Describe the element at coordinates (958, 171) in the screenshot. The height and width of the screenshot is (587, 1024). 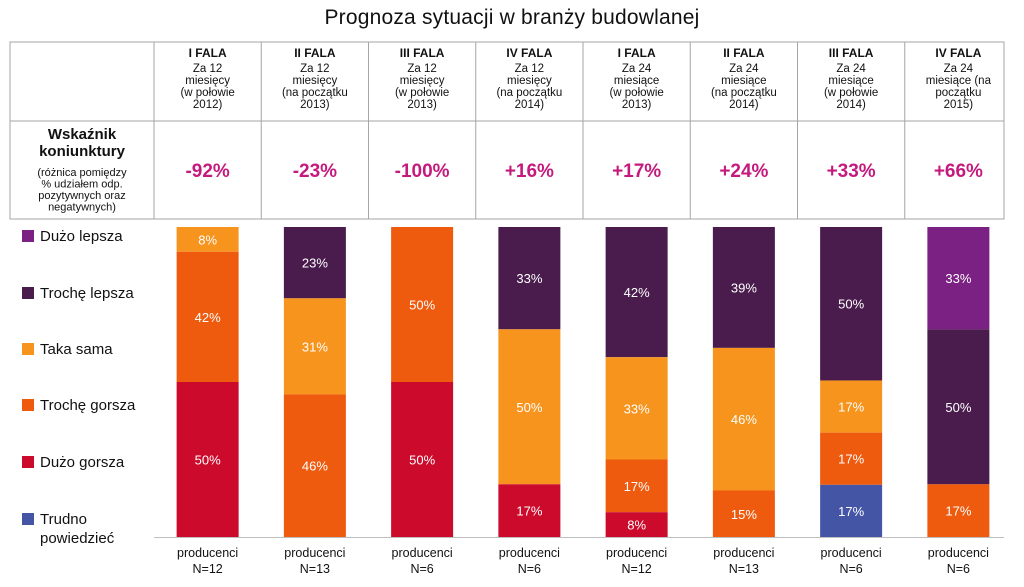
I see `kpi-value: +66%` at that location.